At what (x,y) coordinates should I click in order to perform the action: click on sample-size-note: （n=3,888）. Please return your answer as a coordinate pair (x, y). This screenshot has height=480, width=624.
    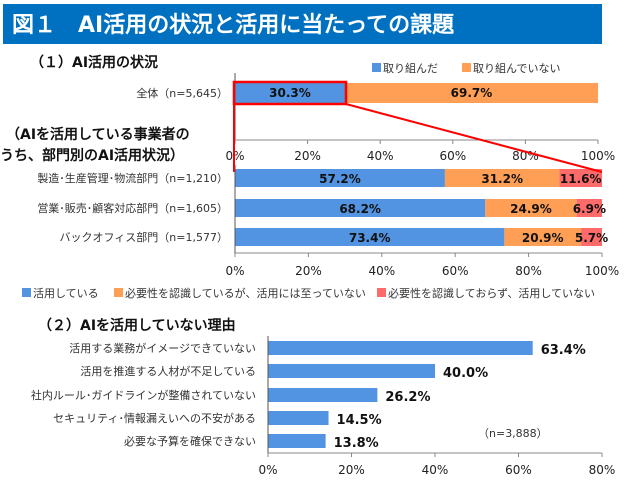
    Looking at the image, I should click on (513, 433).